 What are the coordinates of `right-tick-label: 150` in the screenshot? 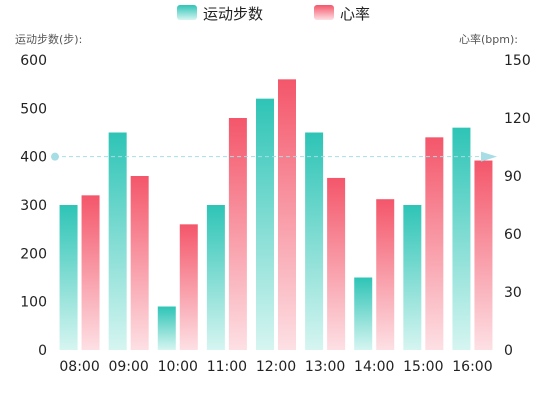 It's located at (517, 61).